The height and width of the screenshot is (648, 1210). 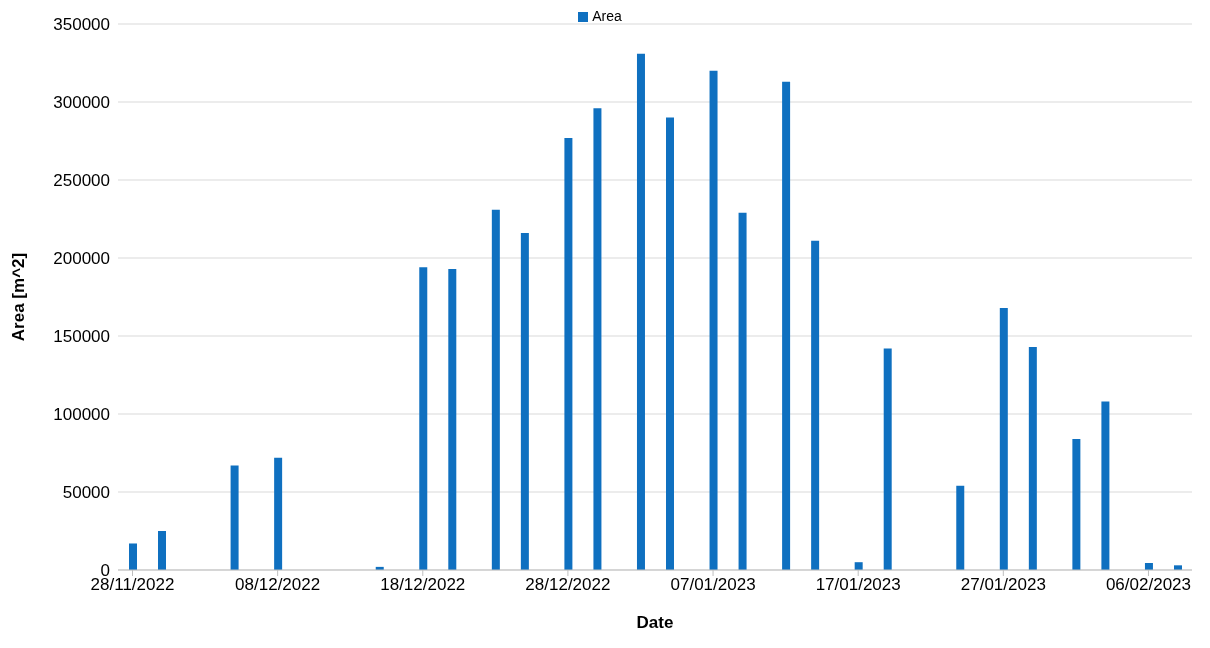 What do you see at coordinates (423, 585) in the screenshot?
I see `x-tick-label: 18/12/2022` at bounding box center [423, 585].